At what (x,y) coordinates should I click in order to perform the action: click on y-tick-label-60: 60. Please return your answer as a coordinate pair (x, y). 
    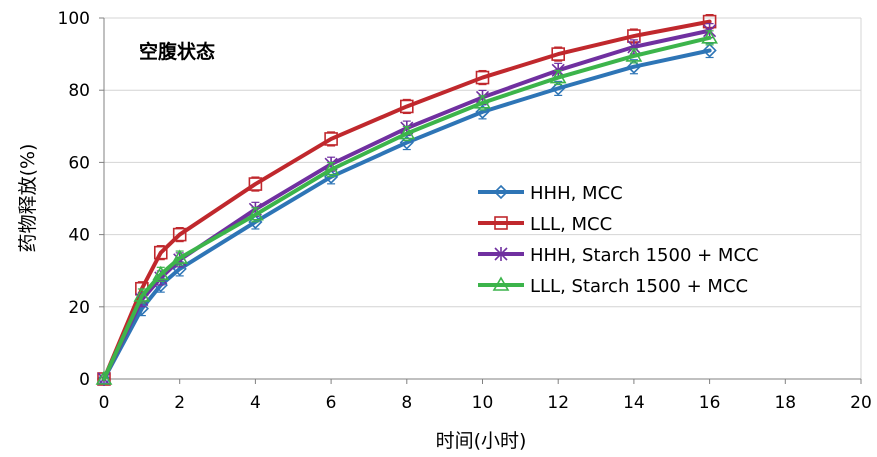
    Looking at the image, I should click on (79, 163).